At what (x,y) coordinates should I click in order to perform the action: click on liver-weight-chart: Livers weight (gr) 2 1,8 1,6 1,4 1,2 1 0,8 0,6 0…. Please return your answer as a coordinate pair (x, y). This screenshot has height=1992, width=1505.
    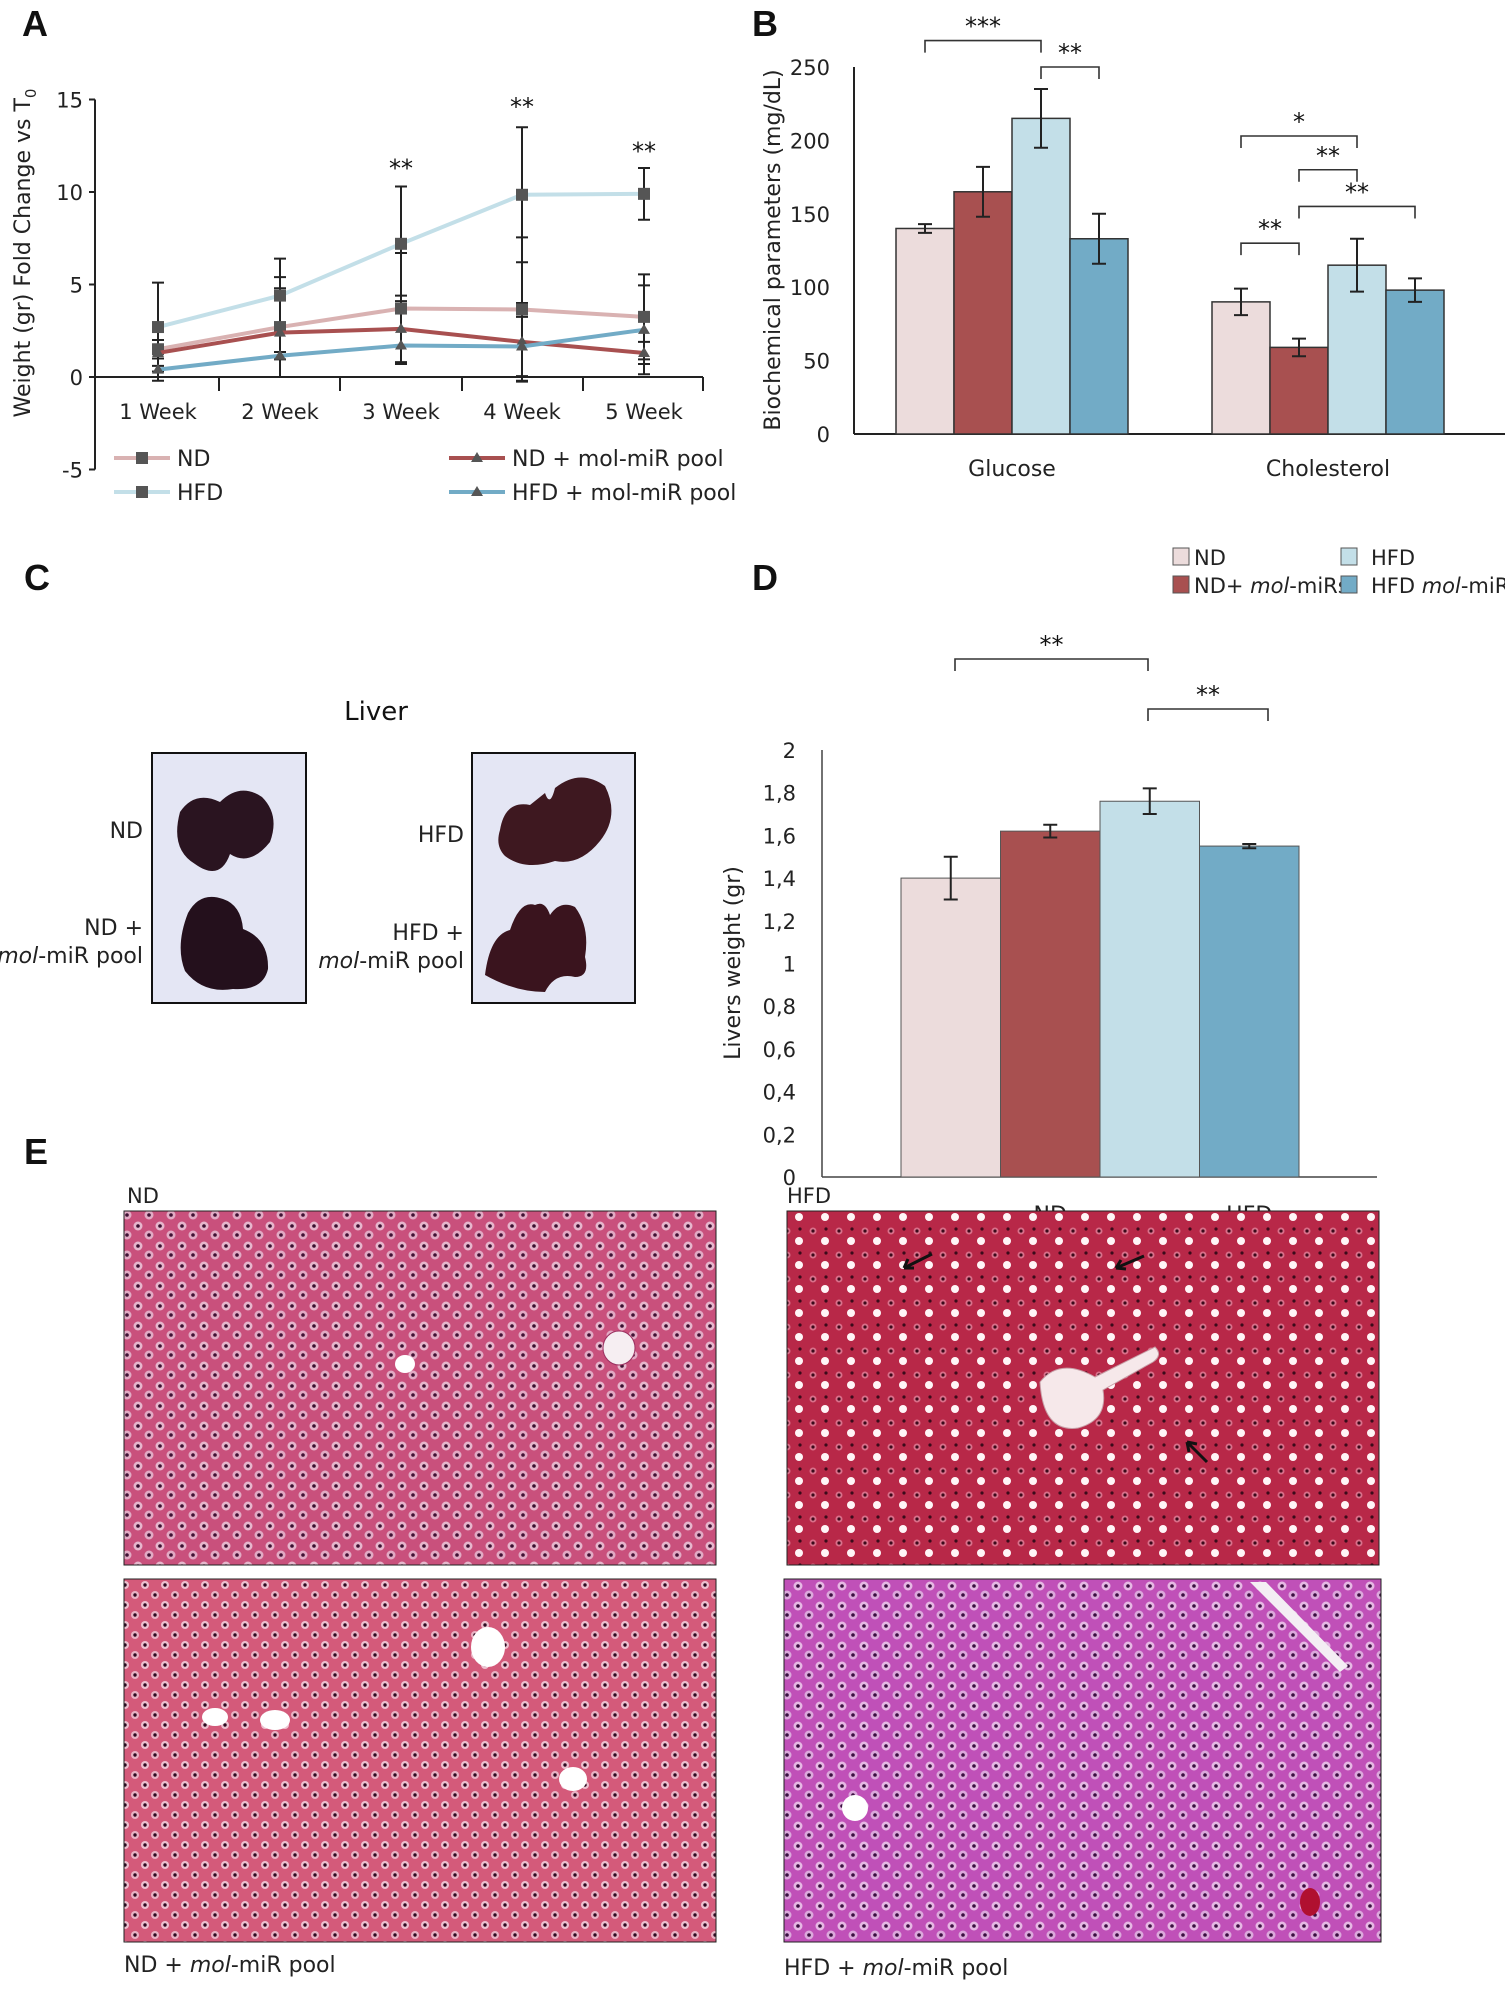
    Looking at the image, I should click on (1049, 943).